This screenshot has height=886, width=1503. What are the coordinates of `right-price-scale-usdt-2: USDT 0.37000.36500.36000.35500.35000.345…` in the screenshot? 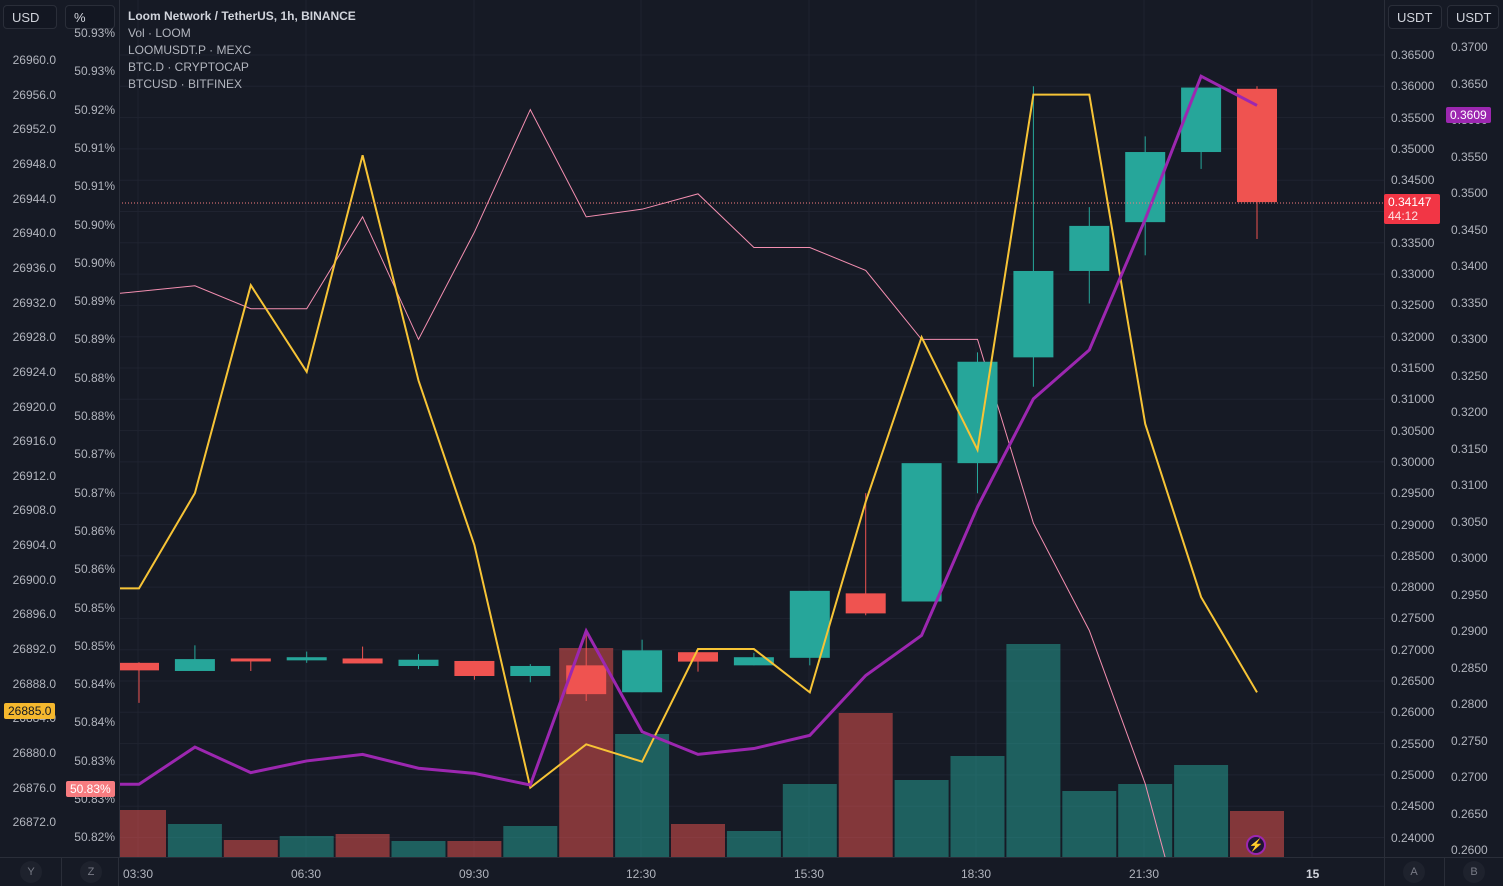 It's located at (1474, 429).